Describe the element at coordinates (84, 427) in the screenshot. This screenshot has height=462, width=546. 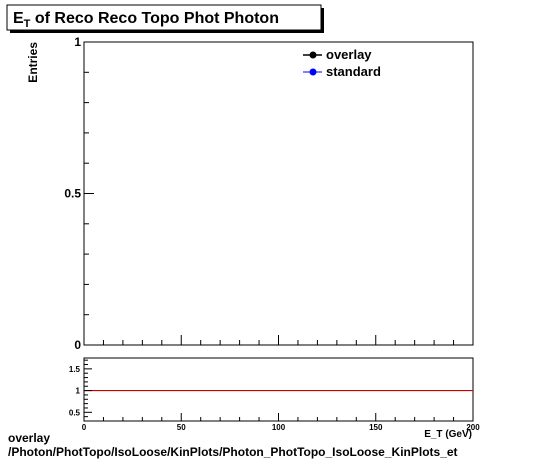
I see `ratio-x-tick-label: 0` at that location.